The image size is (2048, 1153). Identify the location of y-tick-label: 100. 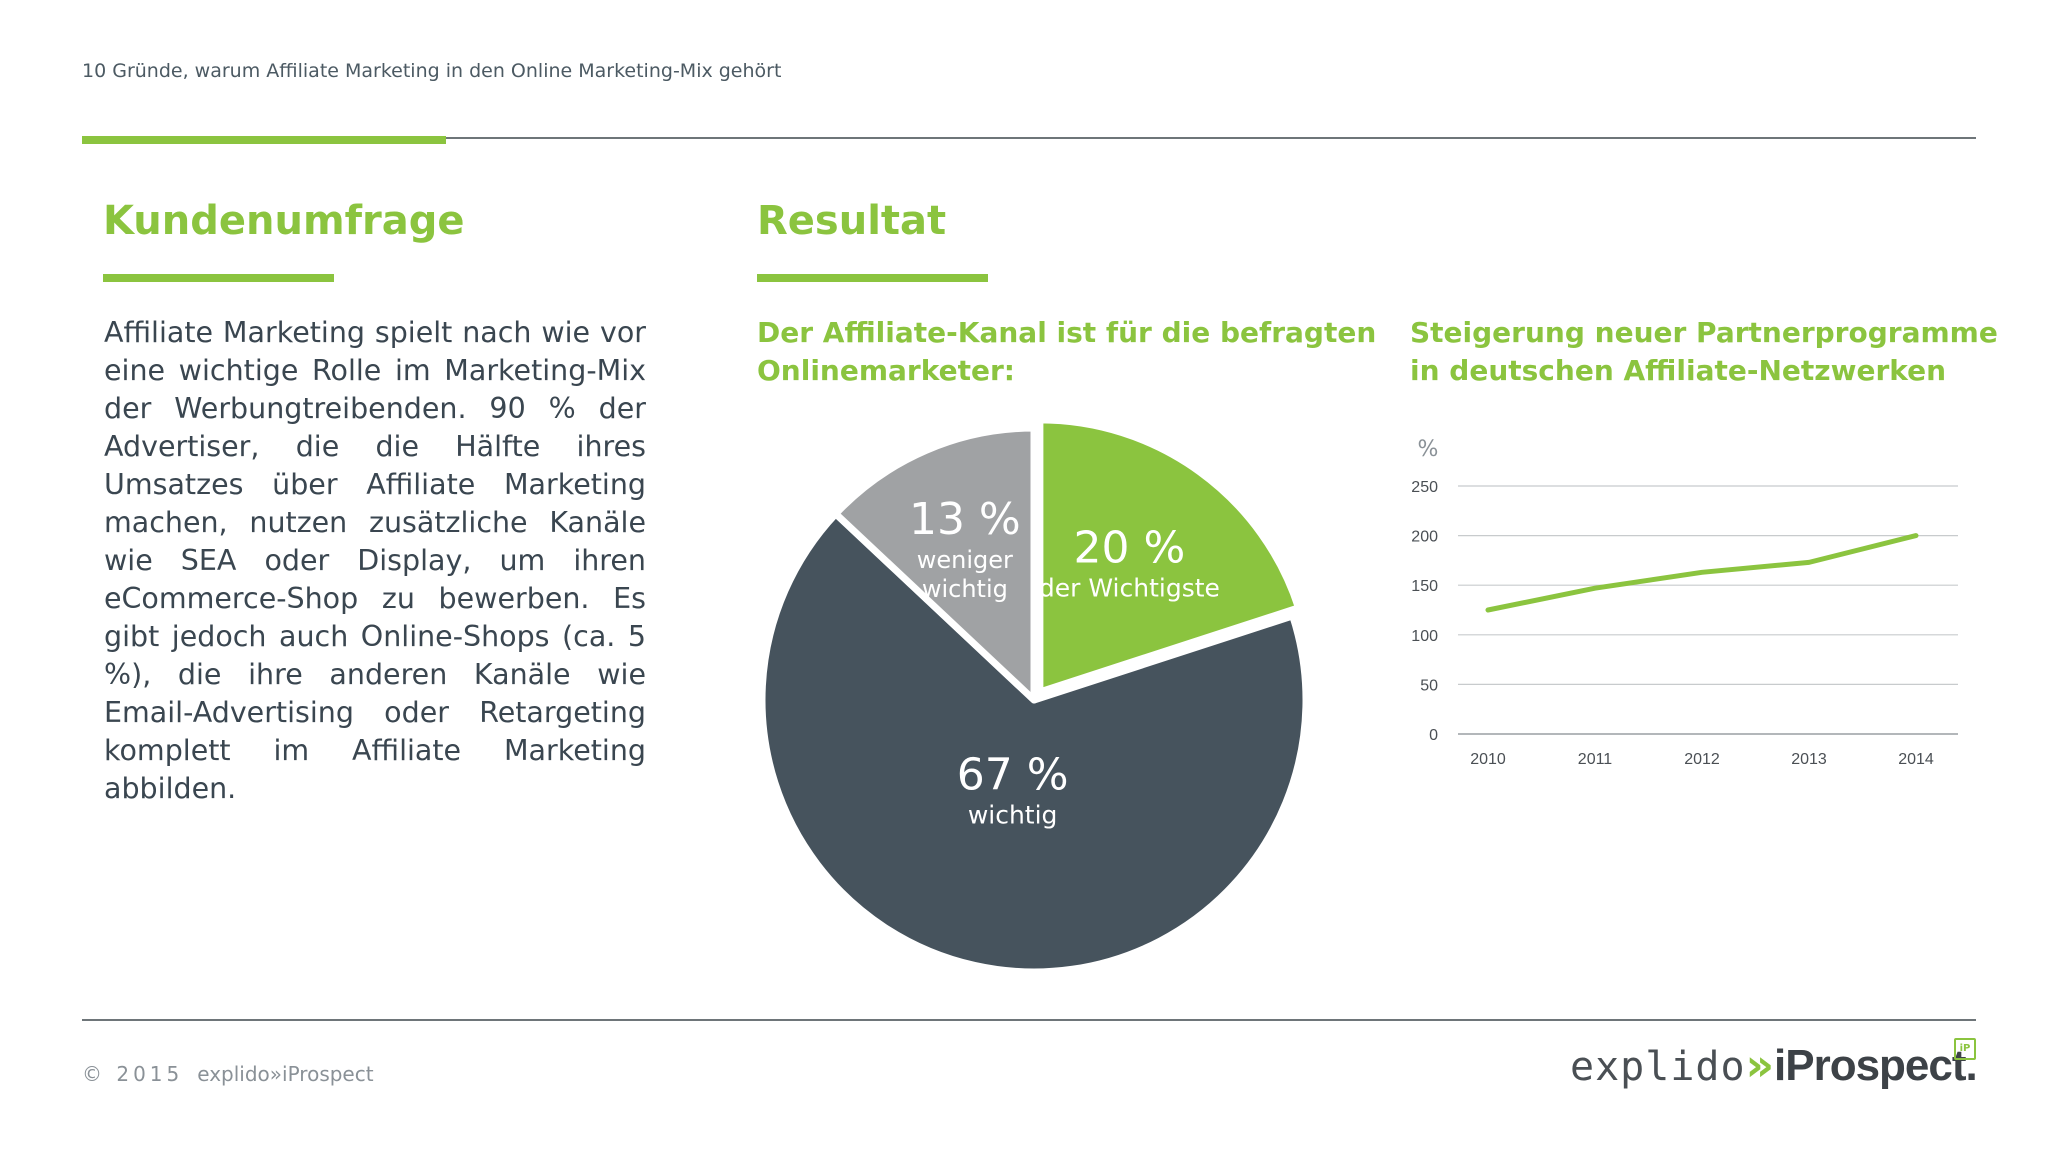
(1424, 636).